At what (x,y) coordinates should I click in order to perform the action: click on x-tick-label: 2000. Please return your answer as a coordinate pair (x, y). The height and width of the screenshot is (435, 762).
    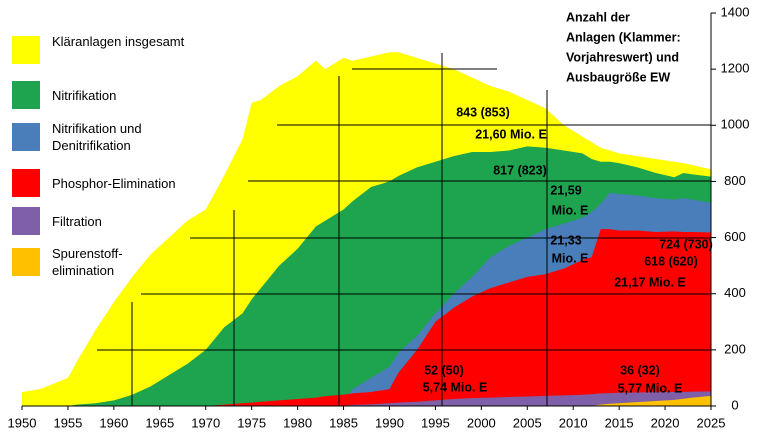
    Looking at the image, I should click on (481, 422).